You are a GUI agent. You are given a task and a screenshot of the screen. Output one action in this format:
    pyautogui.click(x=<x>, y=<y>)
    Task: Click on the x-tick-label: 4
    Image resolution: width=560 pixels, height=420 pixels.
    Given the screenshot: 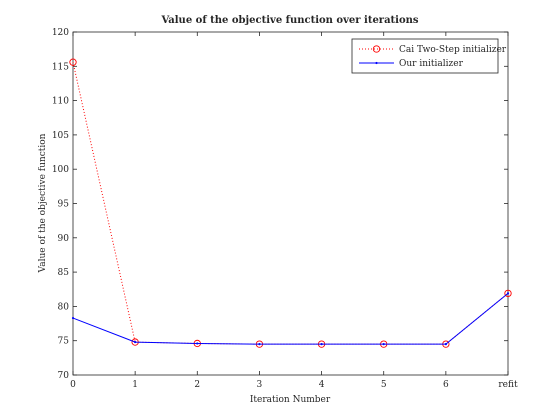 What is the action you would take?
    pyautogui.click(x=322, y=385)
    